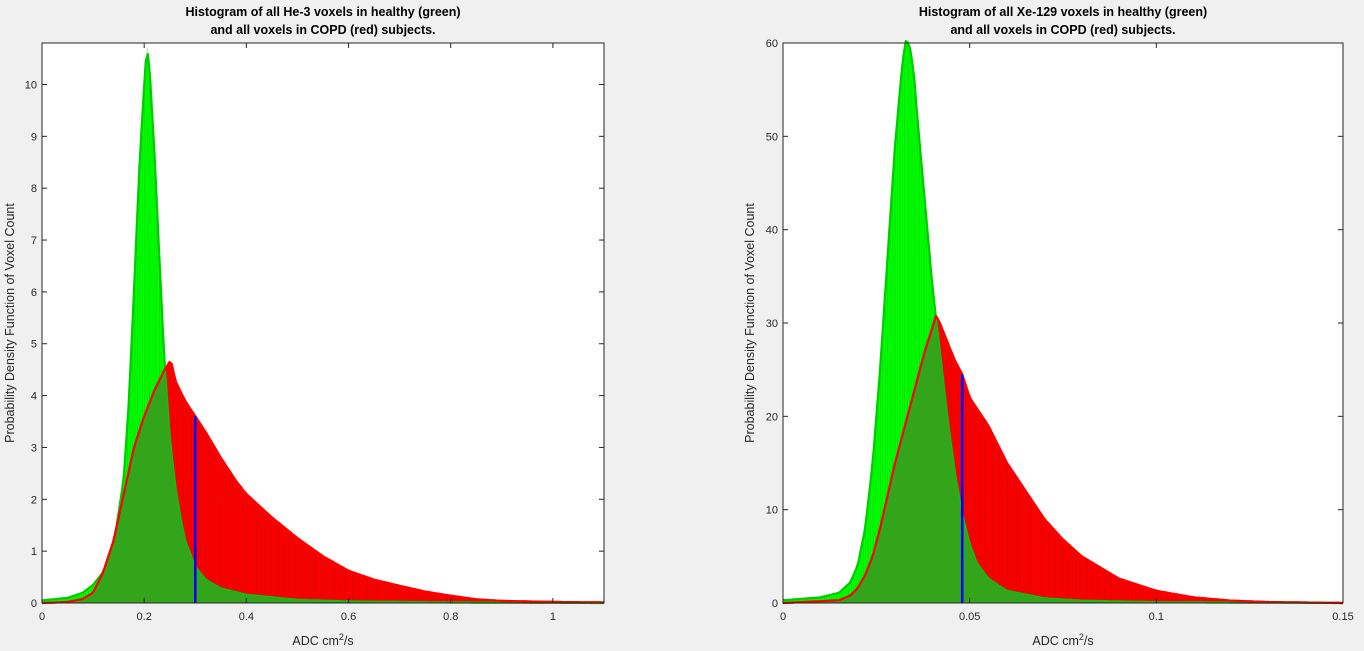 This screenshot has height=651, width=1364. Describe the element at coordinates (772, 137) in the screenshot. I see `xe129-y-tick-label: 50` at that location.